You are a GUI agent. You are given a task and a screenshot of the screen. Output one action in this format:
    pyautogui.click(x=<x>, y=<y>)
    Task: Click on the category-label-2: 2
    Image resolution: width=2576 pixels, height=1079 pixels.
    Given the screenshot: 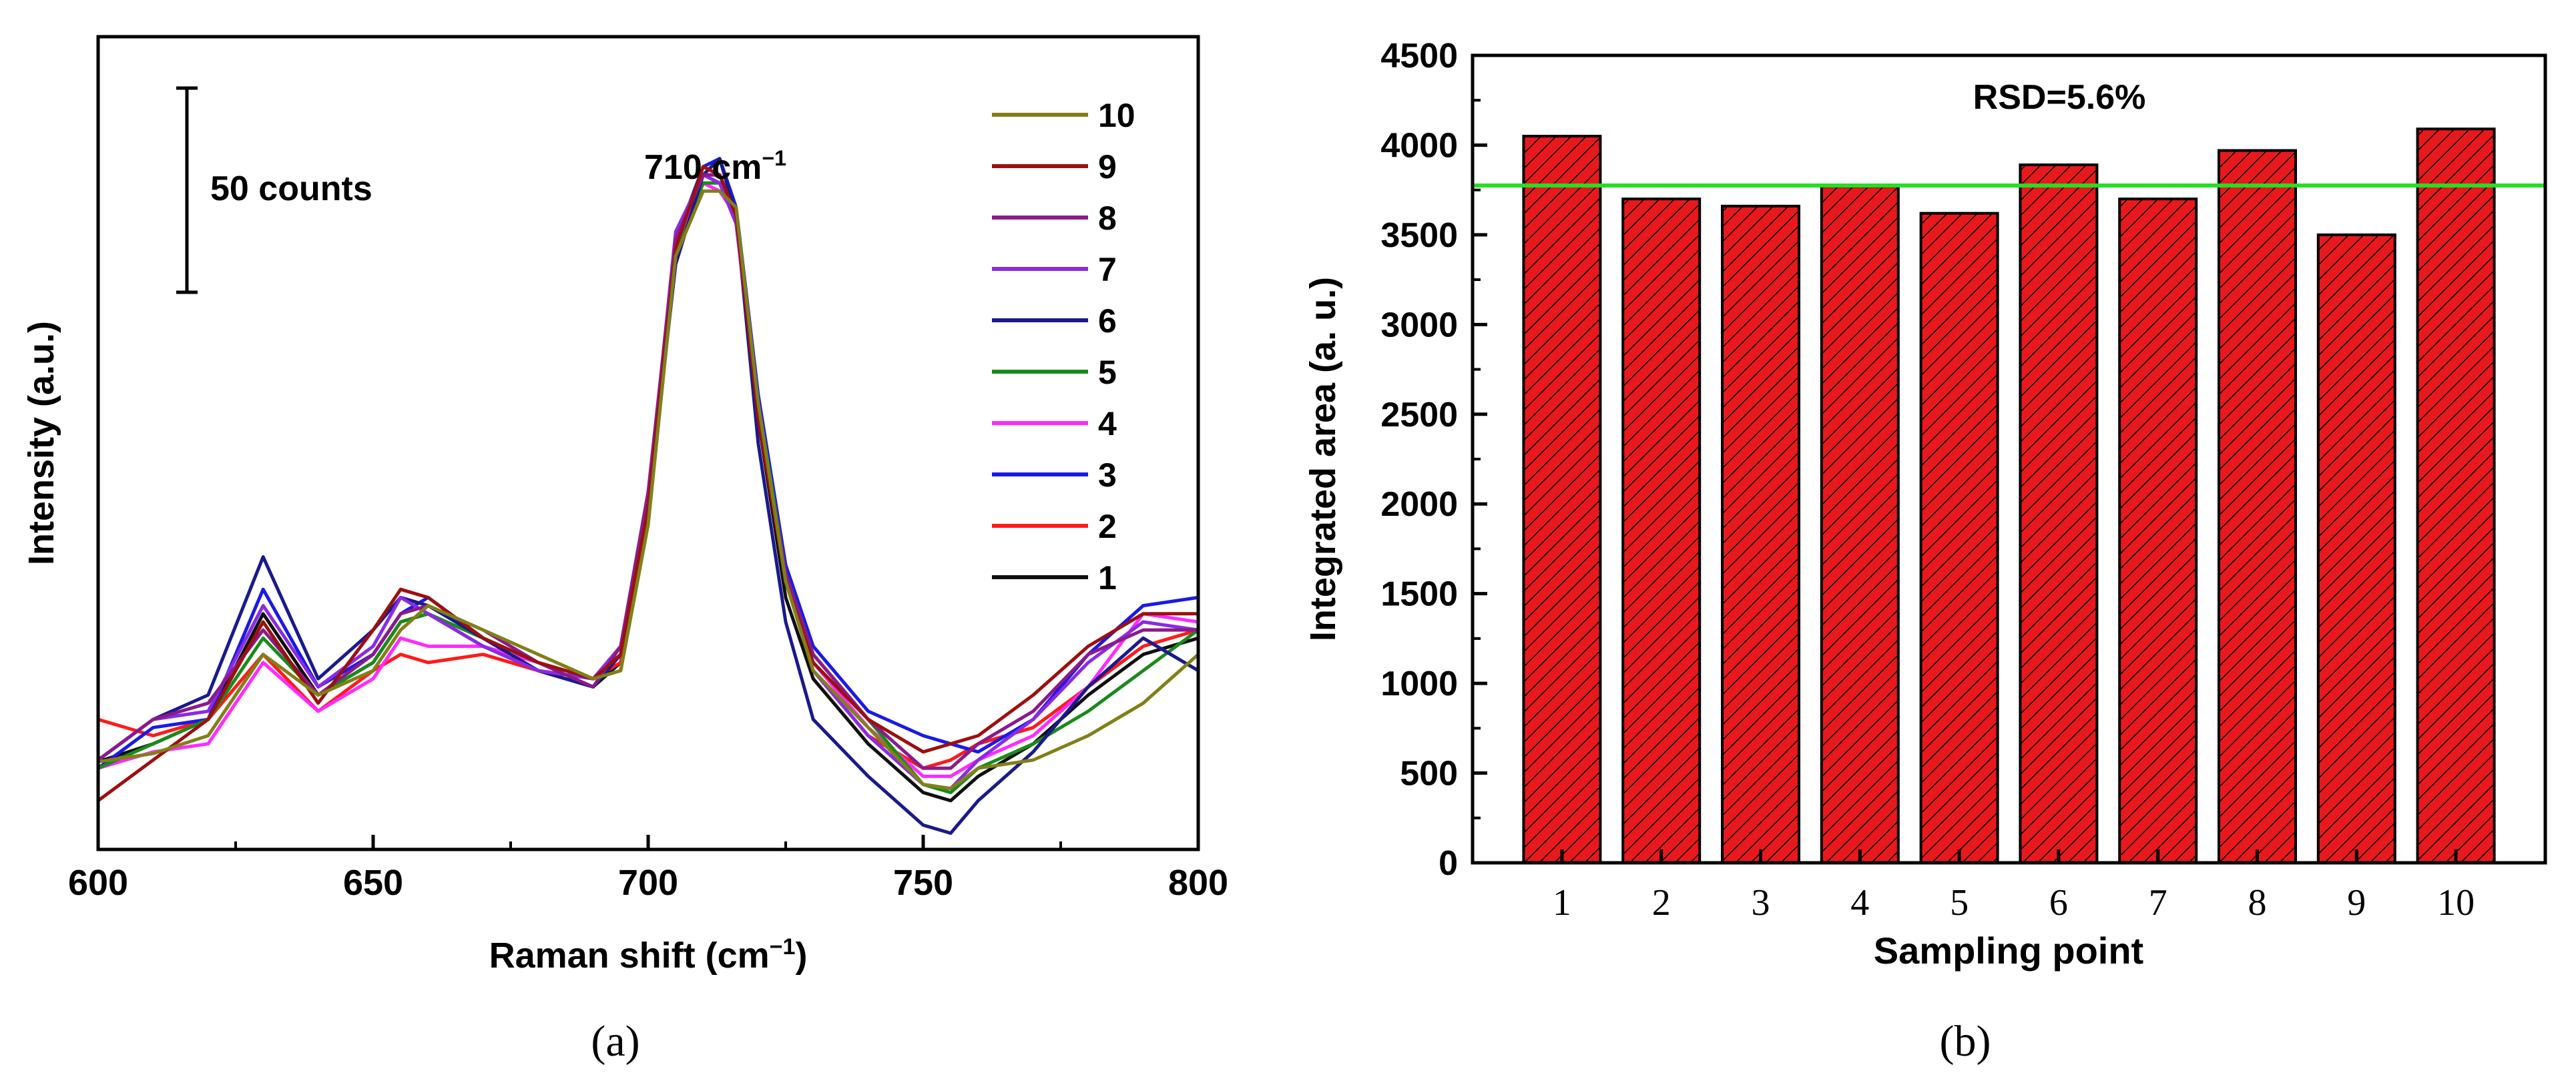 What is the action you would take?
    pyautogui.click(x=1661, y=903)
    